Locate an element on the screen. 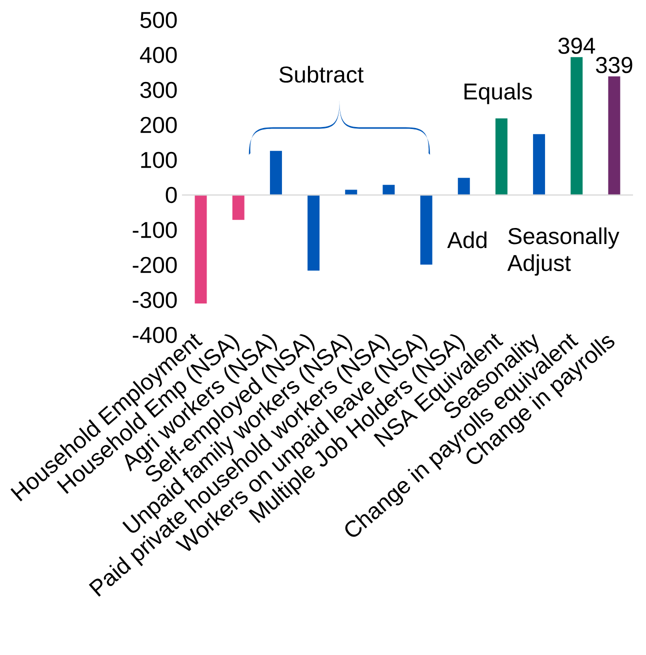 The width and height of the screenshot is (646, 655). data-label: 394 is located at coordinates (577, 46).